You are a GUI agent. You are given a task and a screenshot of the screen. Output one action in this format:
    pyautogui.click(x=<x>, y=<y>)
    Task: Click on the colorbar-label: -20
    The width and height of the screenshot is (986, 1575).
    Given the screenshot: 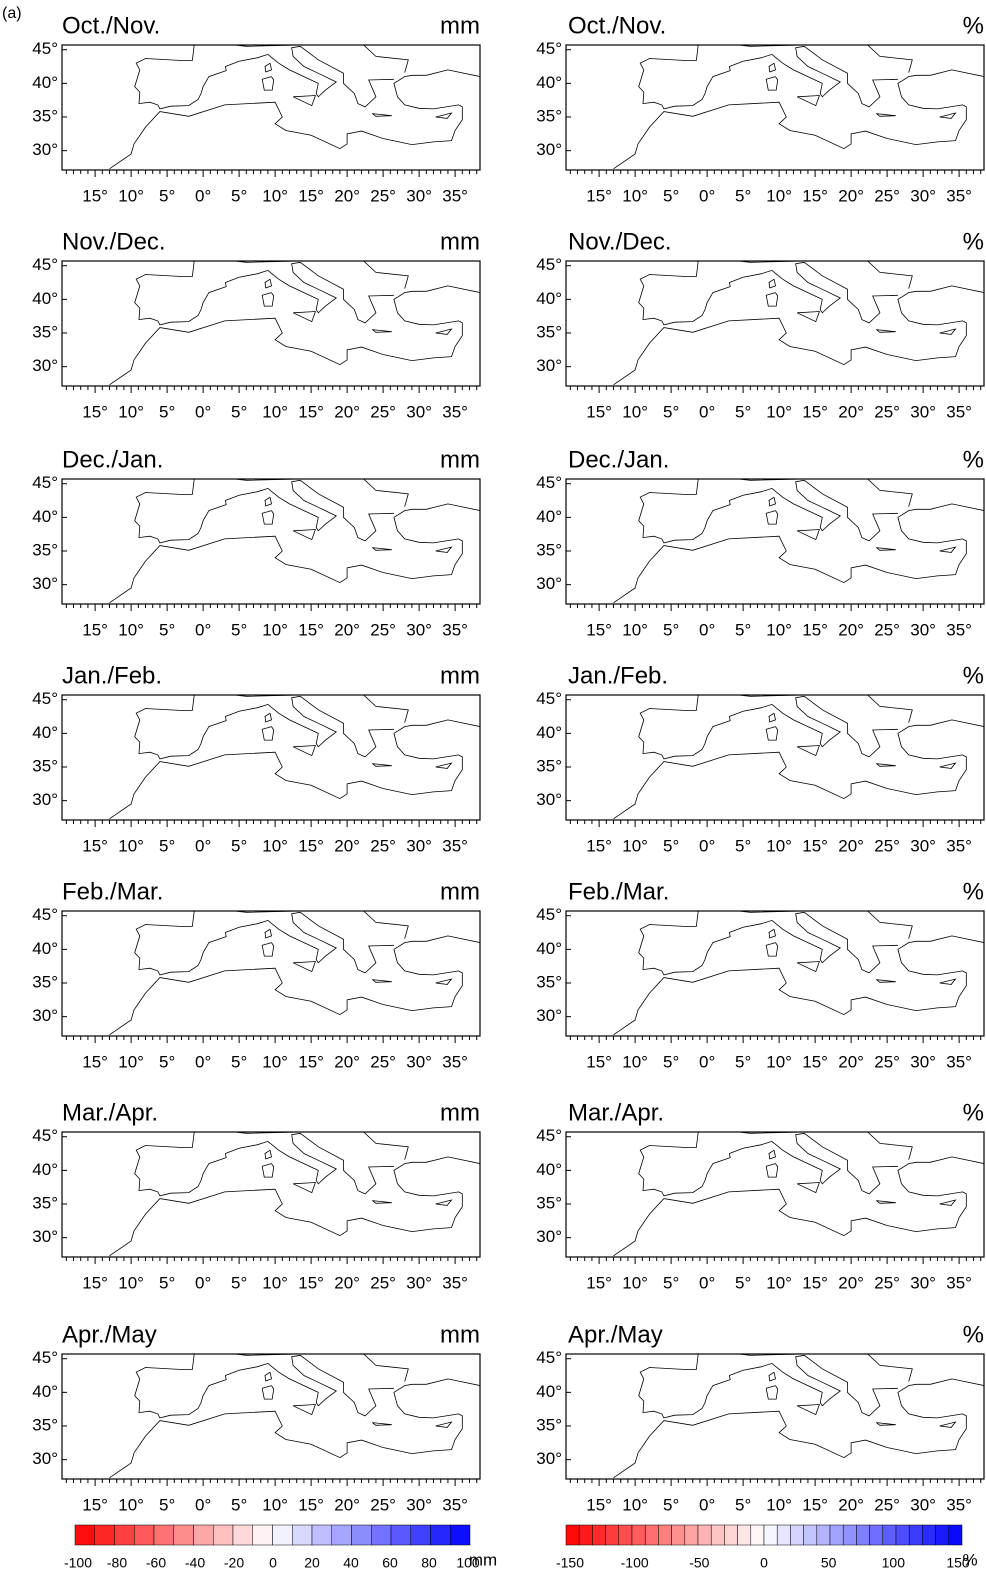 What is the action you would take?
    pyautogui.click(x=234, y=1563)
    